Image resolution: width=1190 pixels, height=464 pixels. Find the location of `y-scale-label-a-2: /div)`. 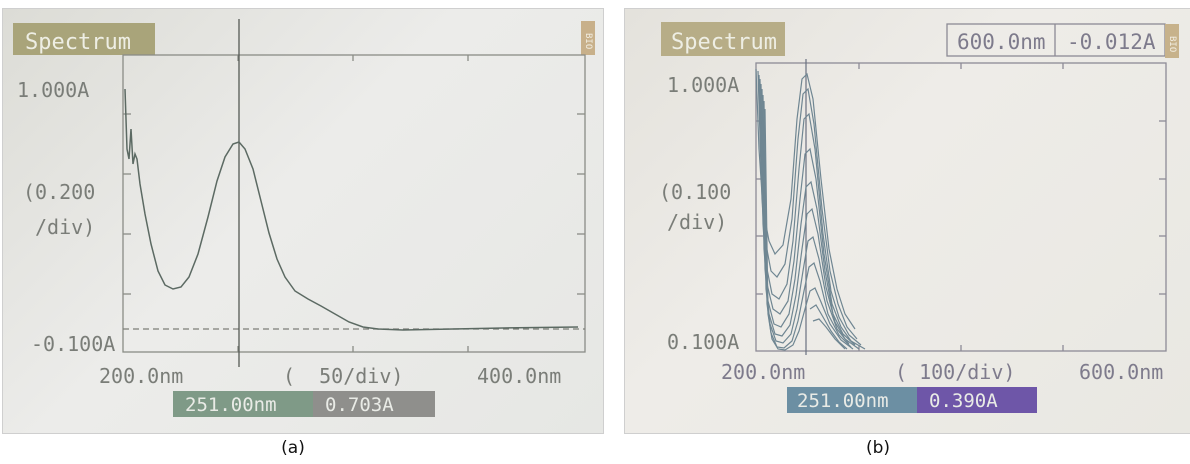

y-scale-label-a-2: /div) is located at coordinates (65, 227).